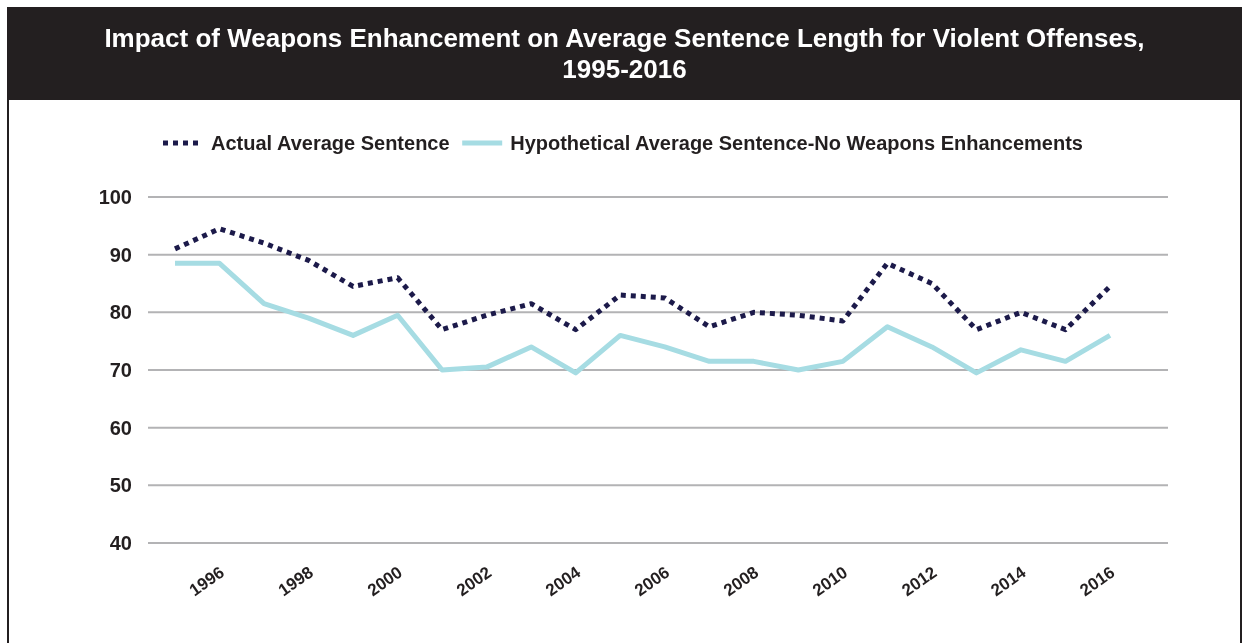 Image resolution: width=1249 pixels, height=643 pixels. I want to click on legend-label: Hypothetical Average Sentence-No Weapons Enhancements, so click(796, 143).